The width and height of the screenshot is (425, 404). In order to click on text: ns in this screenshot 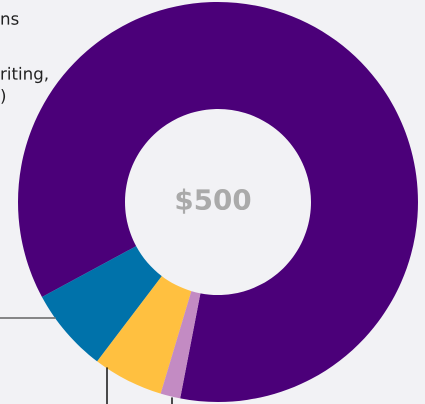, I will do `click(10, 20)`.